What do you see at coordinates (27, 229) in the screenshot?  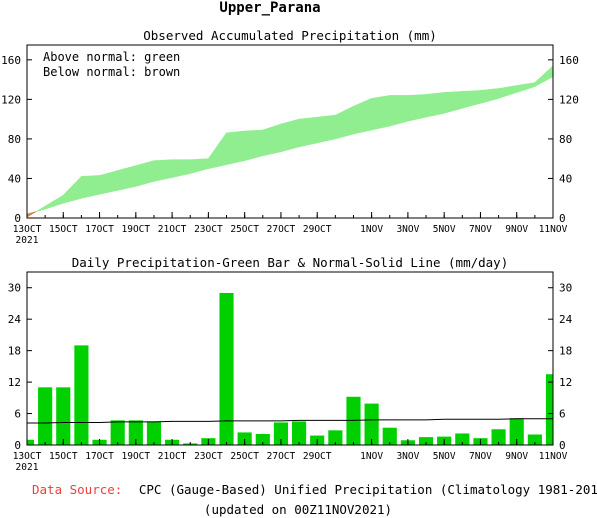 I see `x-tick-label: 13OCT` at bounding box center [27, 229].